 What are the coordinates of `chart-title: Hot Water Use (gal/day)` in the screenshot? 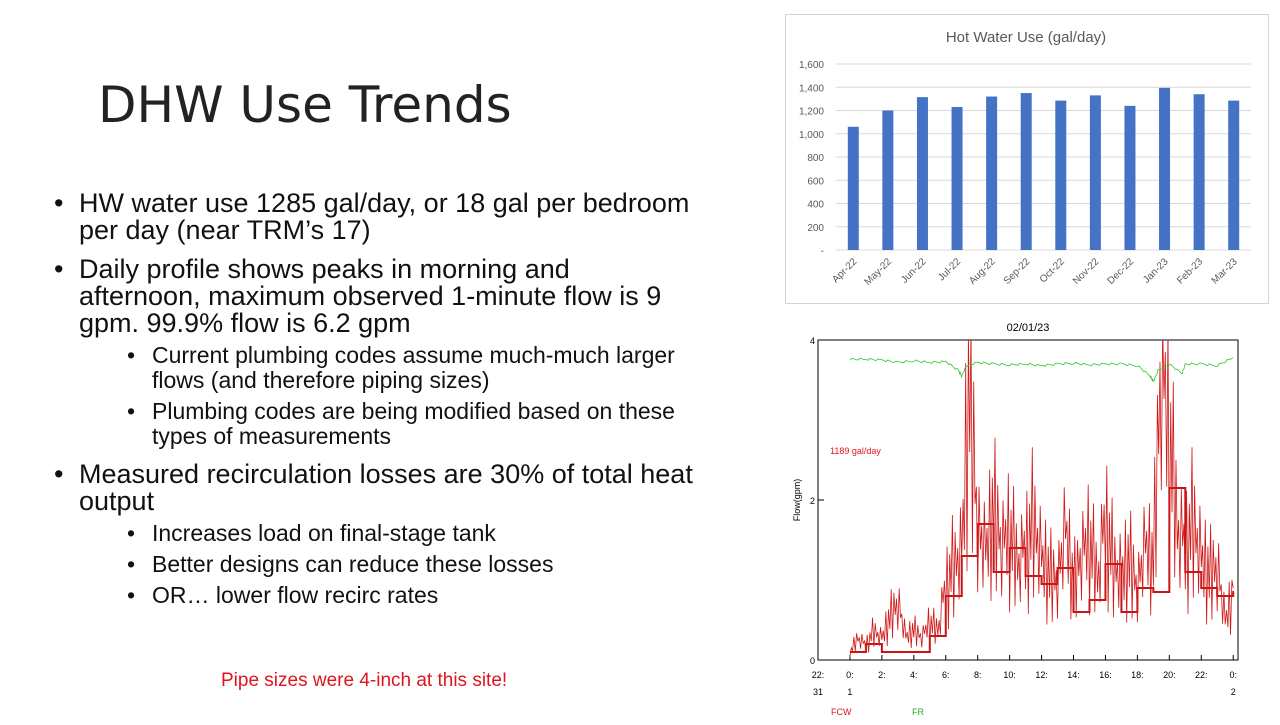 It's located at (1026, 37).